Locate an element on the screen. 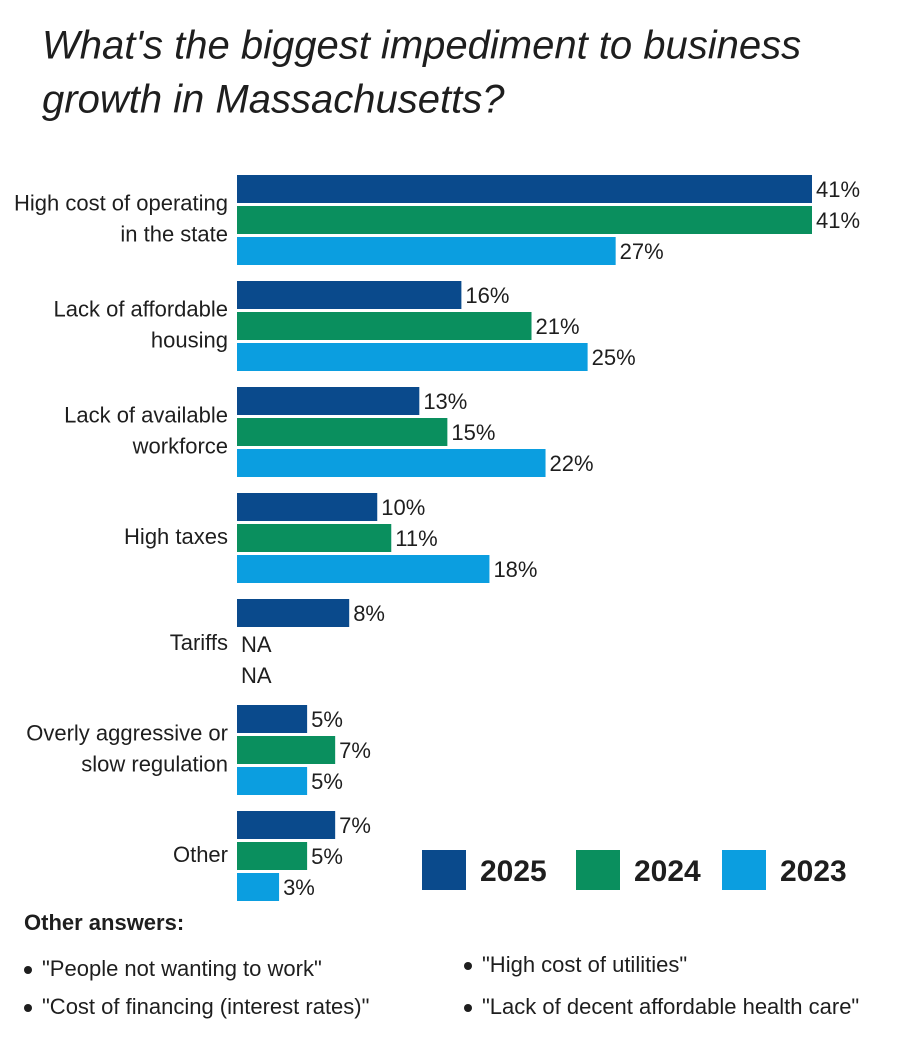 The width and height of the screenshot is (900, 1051). value-label: 11% is located at coordinates (416, 538).